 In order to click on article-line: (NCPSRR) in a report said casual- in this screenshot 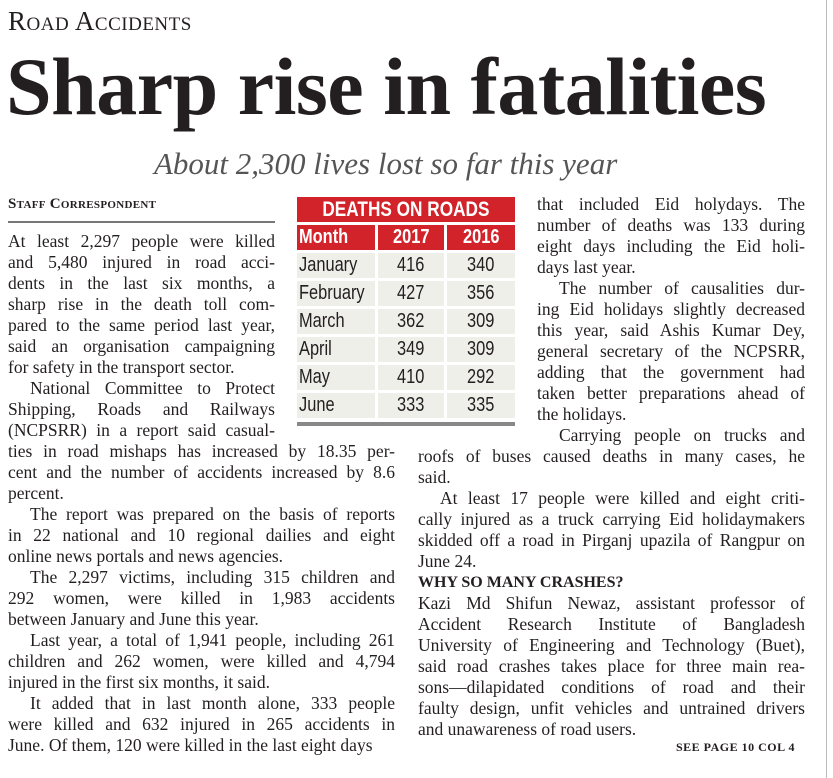, I will do `click(141, 430)`.